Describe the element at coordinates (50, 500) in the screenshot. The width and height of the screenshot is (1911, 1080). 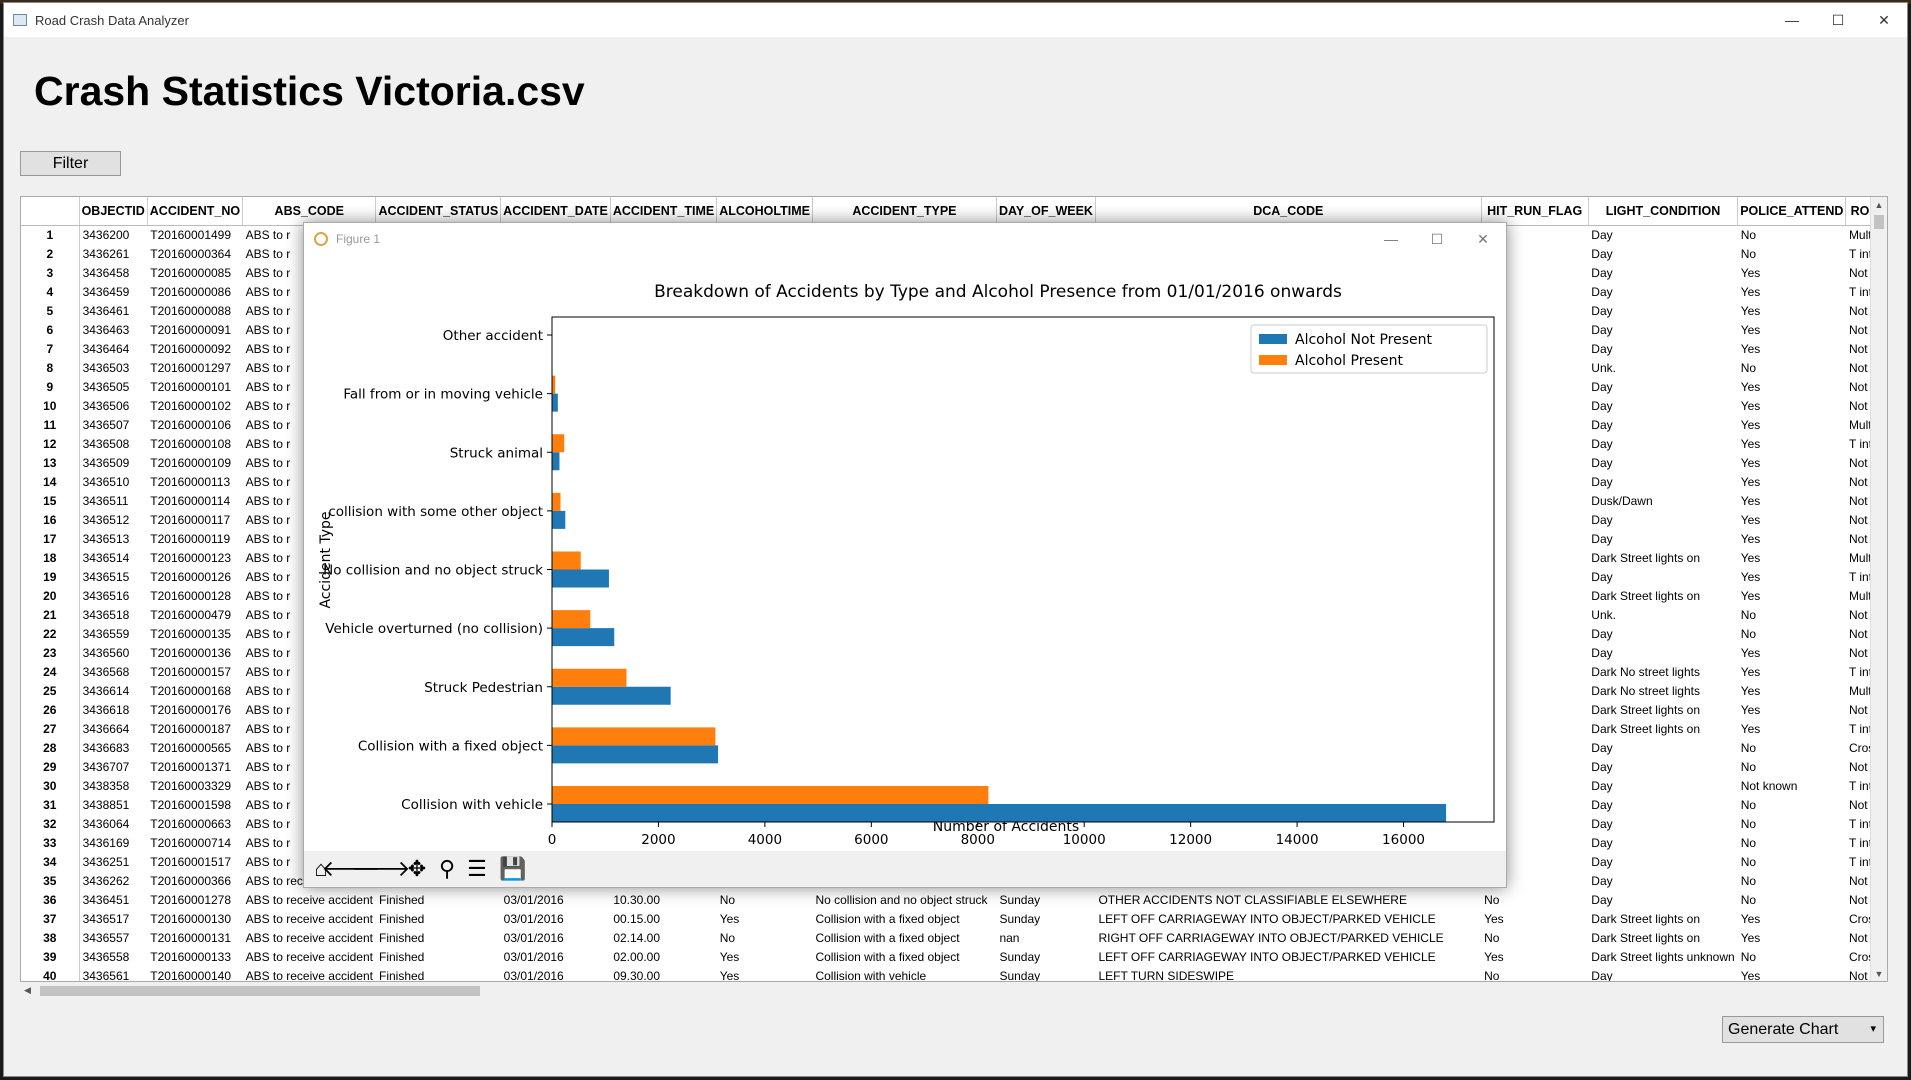
I see `row-number: 15` at that location.